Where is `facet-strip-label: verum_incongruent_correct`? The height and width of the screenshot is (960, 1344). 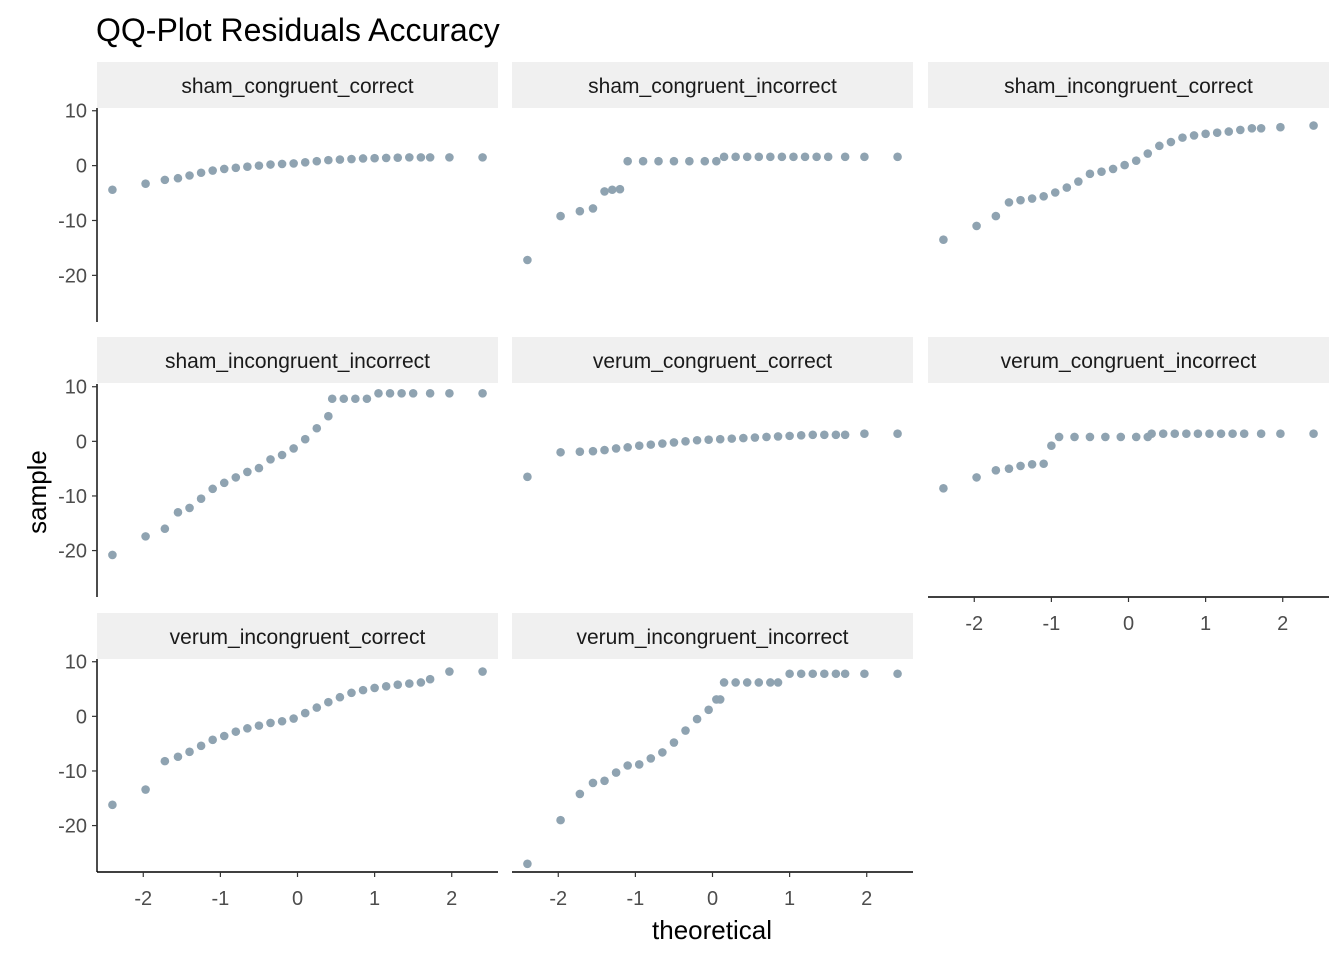
facet-strip-label: verum_incongruent_correct is located at coordinates (298, 637).